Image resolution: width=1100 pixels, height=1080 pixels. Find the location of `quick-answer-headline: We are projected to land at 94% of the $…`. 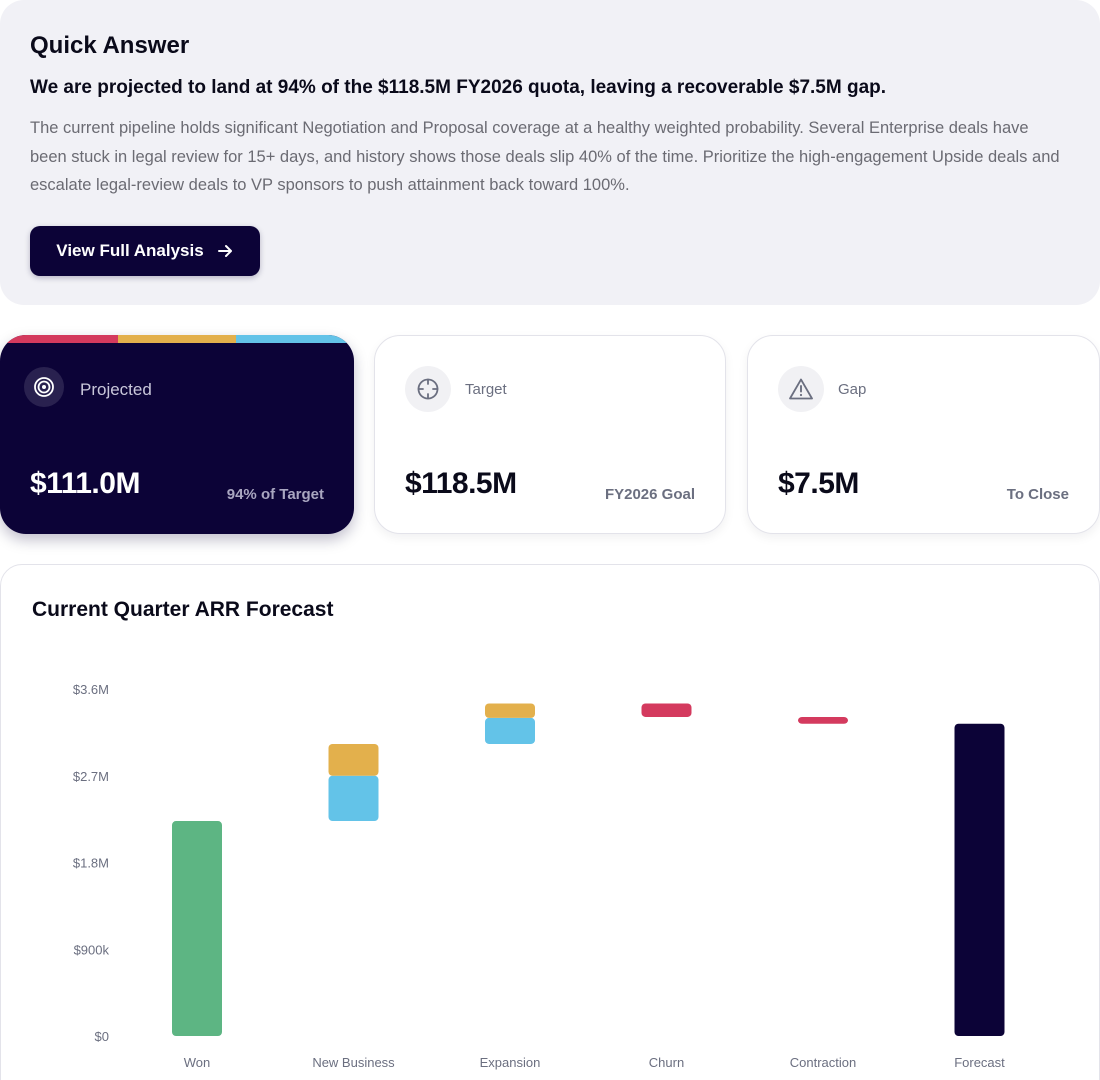

quick-answer-headline: We are projected to land at 94% of the $… is located at coordinates (458, 87).